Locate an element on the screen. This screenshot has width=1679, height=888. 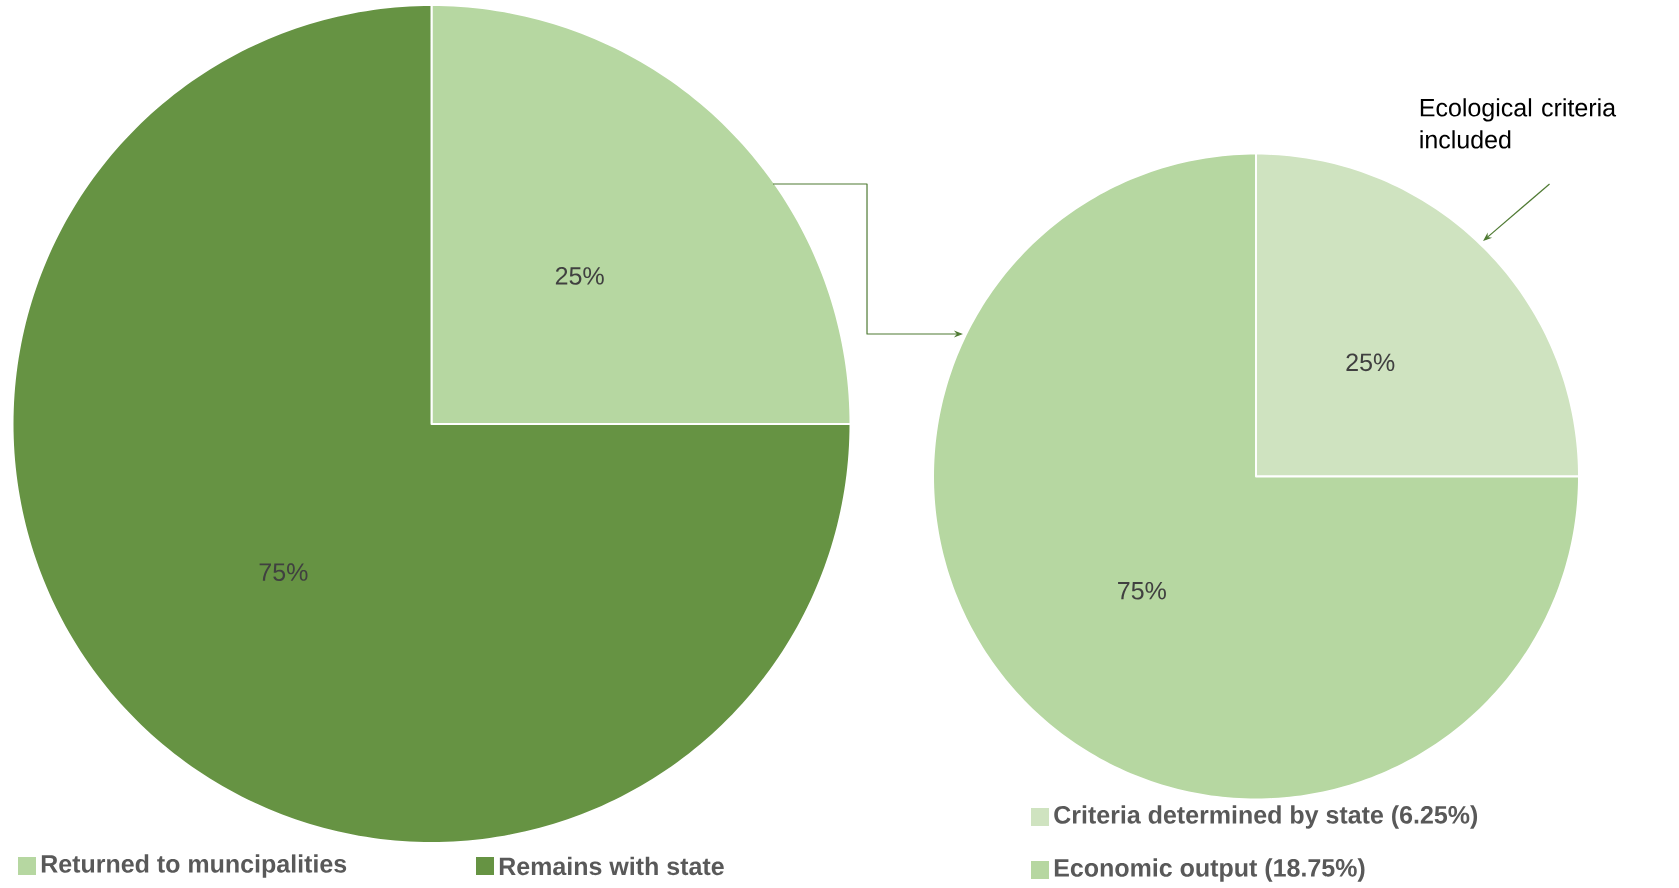
legend-label: Remains with state is located at coordinates (611, 866).